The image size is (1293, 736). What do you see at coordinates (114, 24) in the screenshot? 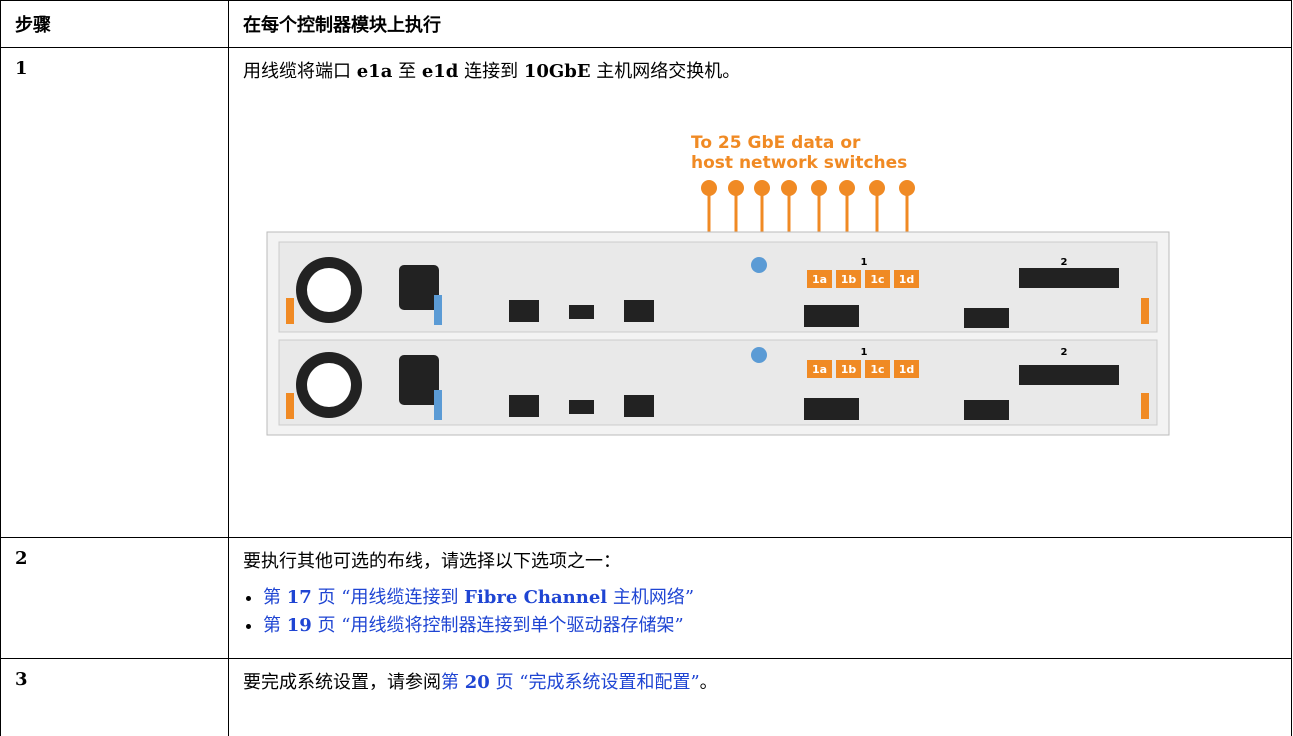
I see `header-cell: 步骤` at bounding box center [114, 24].